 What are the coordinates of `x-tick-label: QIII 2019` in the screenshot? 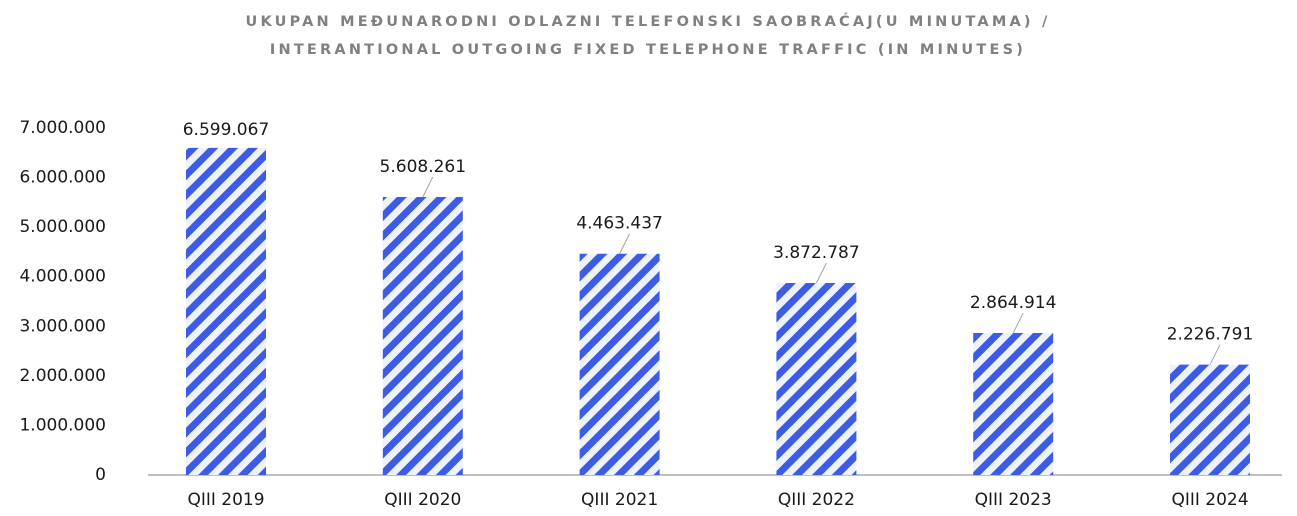 It's located at (225, 500).